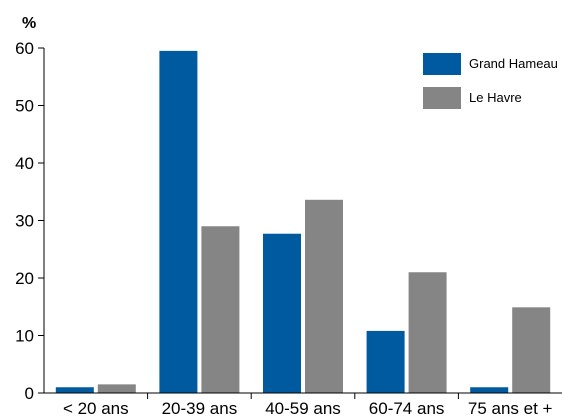 This screenshot has height=416, width=564. I want to click on y-tick-label: 30, so click(24, 221).